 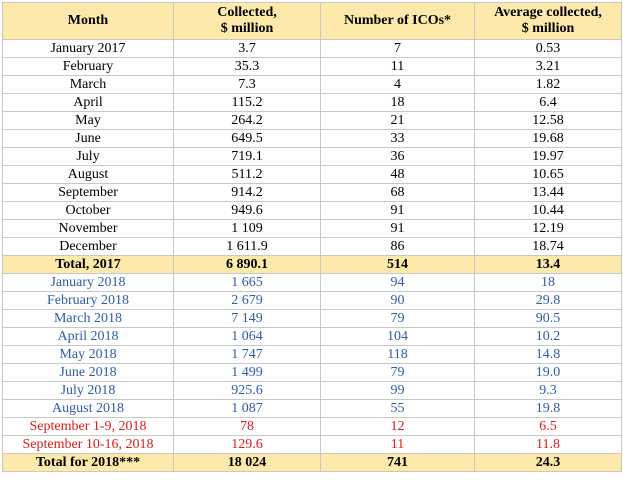 What do you see at coordinates (247, 336) in the screenshot?
I see `cell-collected: 1 064` at bounding box center [247, 336].